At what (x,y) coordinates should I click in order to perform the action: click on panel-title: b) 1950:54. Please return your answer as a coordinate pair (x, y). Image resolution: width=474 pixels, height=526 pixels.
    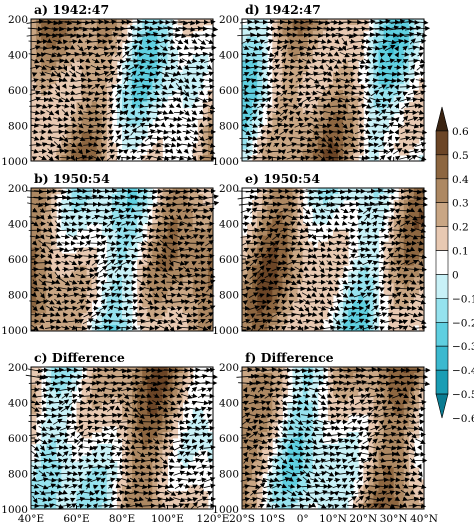
    Looking at the image, I should click on (72, 178).